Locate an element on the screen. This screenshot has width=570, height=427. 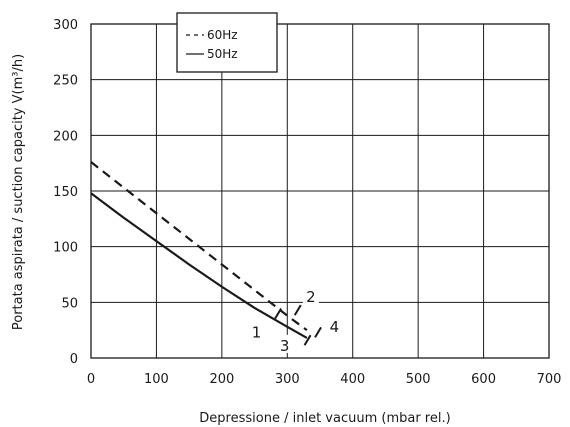
annotation-label: 3 is located at coordinates (285, 346).